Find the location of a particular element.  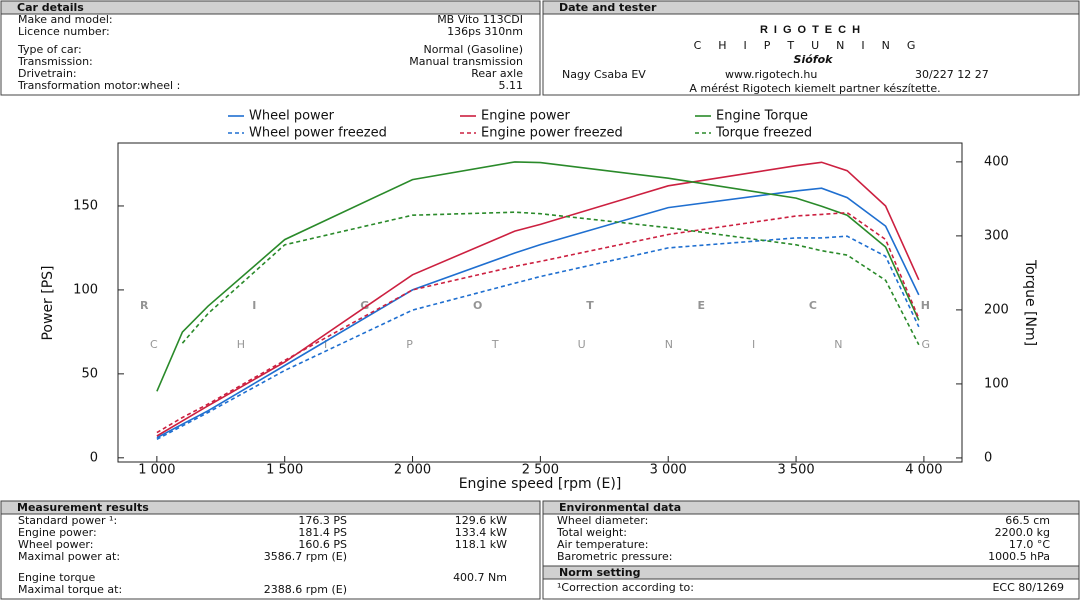

env-value: 17.0 °C is located at coordinates (1029, 544).